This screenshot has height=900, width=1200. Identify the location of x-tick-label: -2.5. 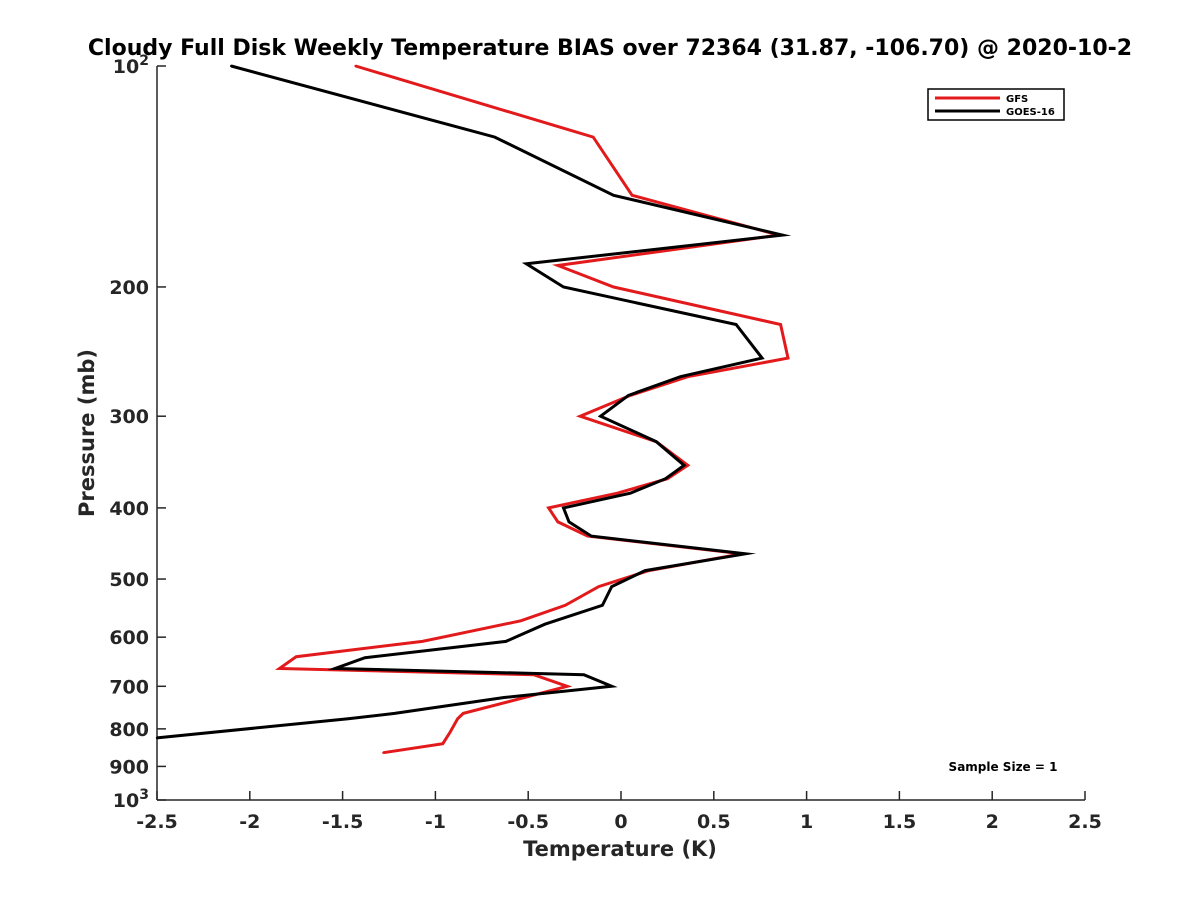
(157, 822).